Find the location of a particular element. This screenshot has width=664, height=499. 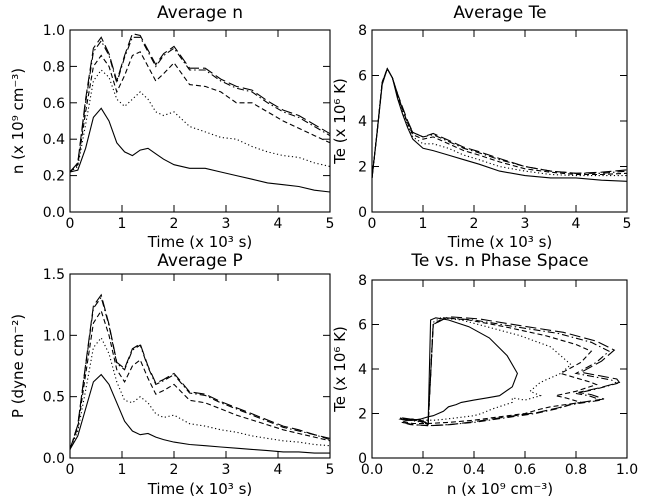

y-tick-label: 0.2 is located at coordinates (54, 177).